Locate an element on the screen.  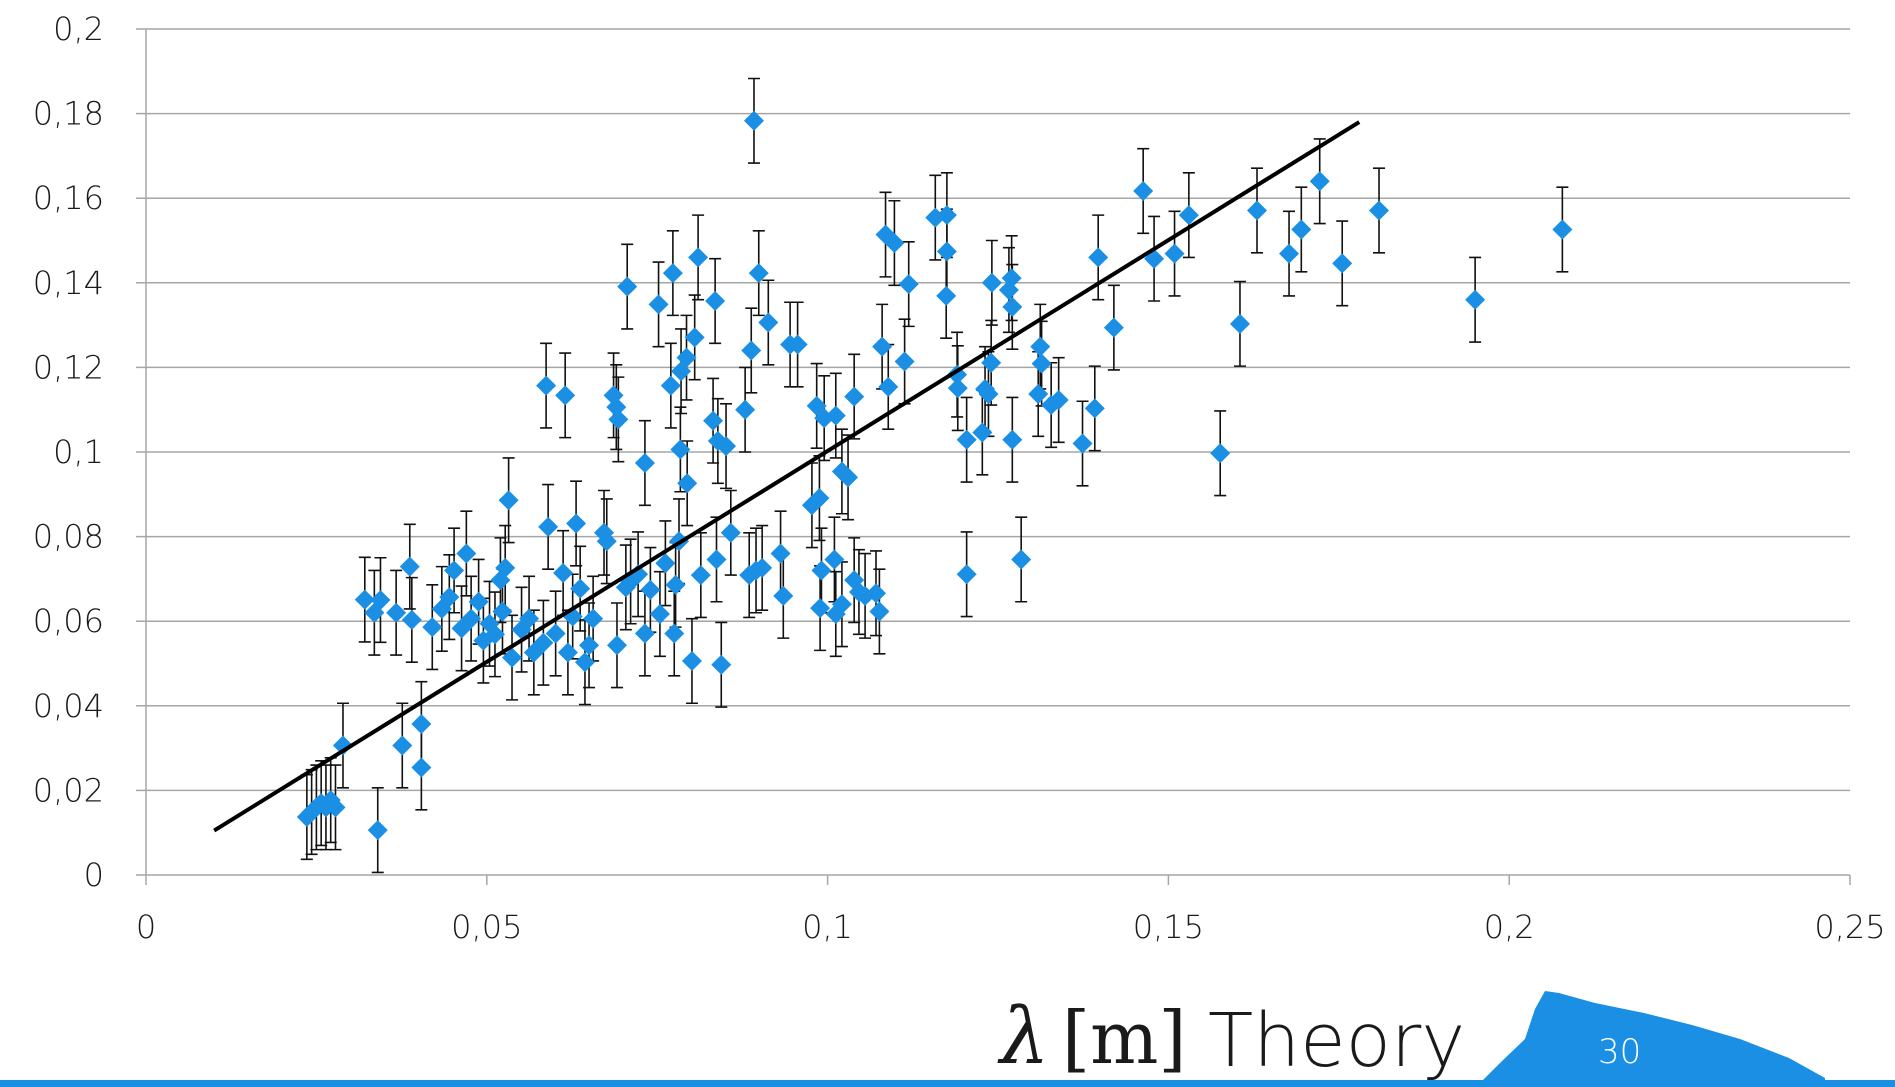
y-tick-label: 0,1 is located at coordinates (78, 452).